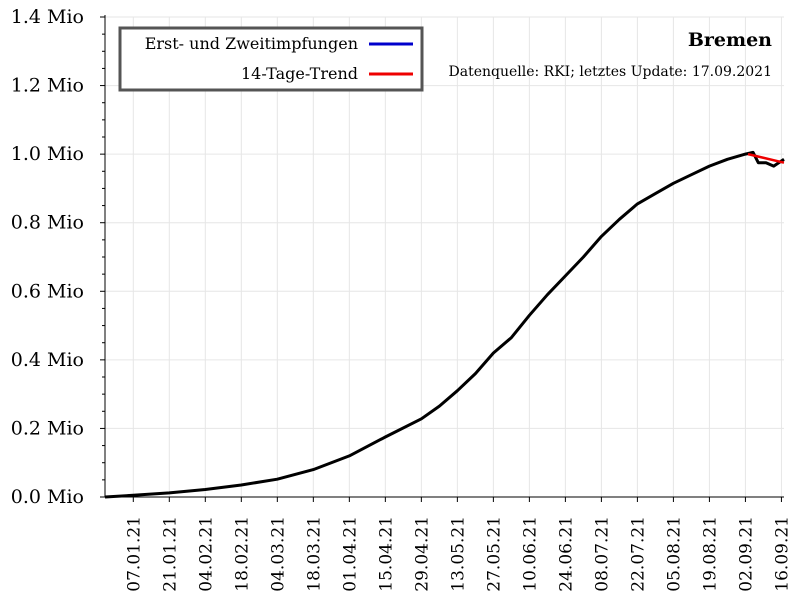 The height and width of the screenshot is (600, 800). What do you see at coordinates (386, 554) in the screenshot?
I see `x-tick-label: 15.04.21` at bounding box center [386, 554].